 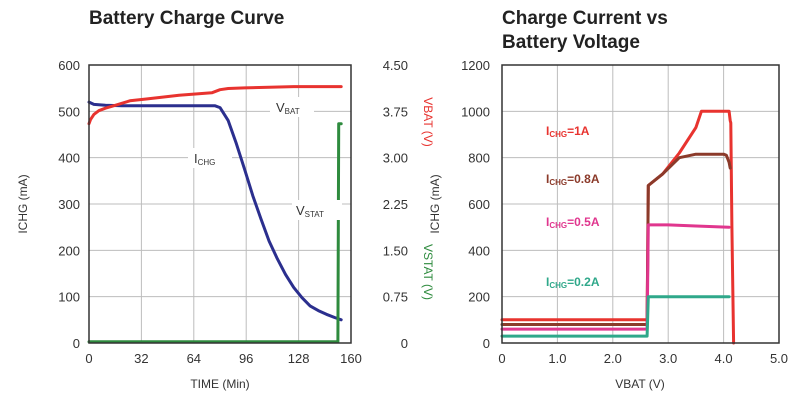 What do you see at coordinates (280, 107) in the screenshot?
I see `vbat-annotation-main: V` at bounding box center [280, 107].